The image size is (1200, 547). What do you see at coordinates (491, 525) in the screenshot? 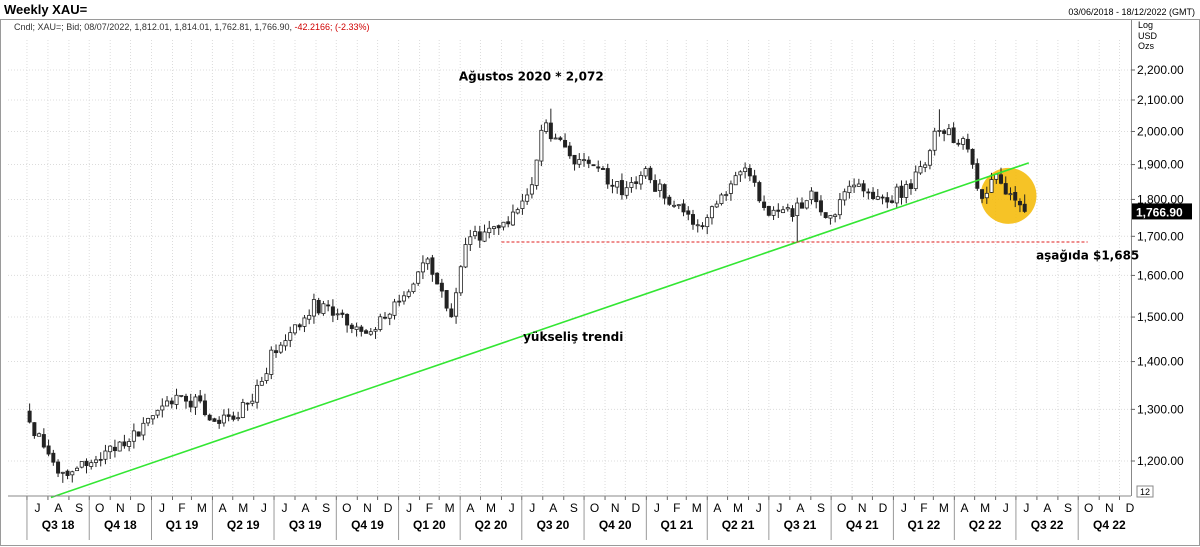
I see `quarter-label: Q2 20` at bounding box center [491, 525].